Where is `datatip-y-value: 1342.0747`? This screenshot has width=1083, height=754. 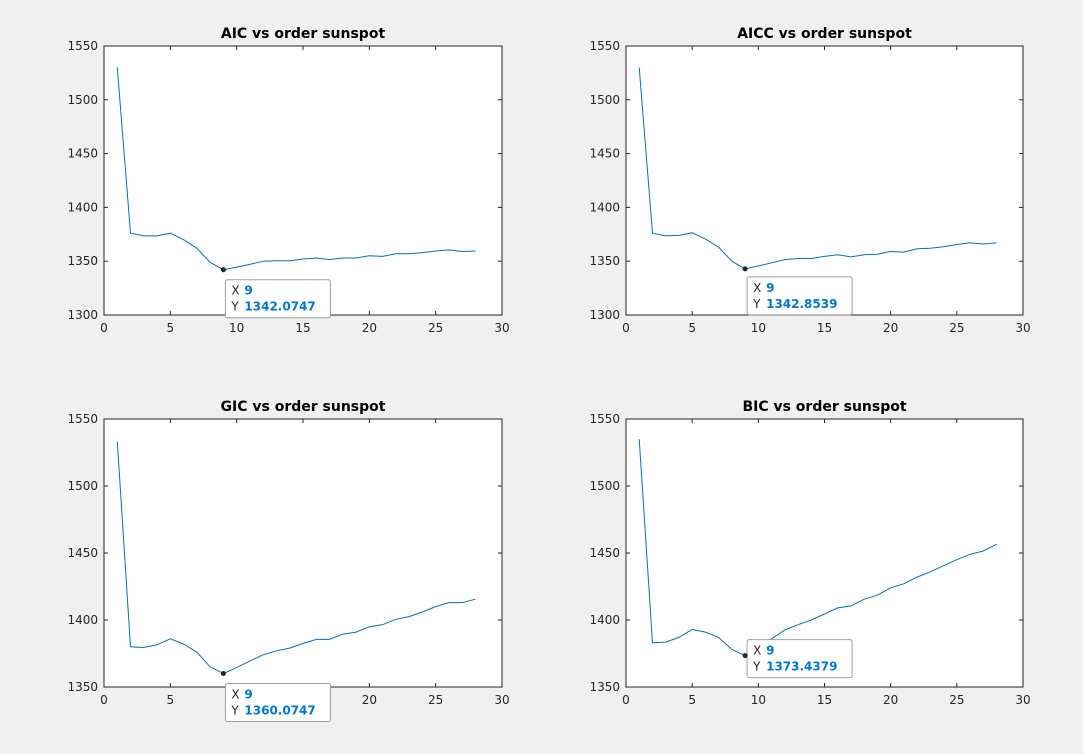 datatip-y-value: 1342.0747 is located at coordinates (279, 307).